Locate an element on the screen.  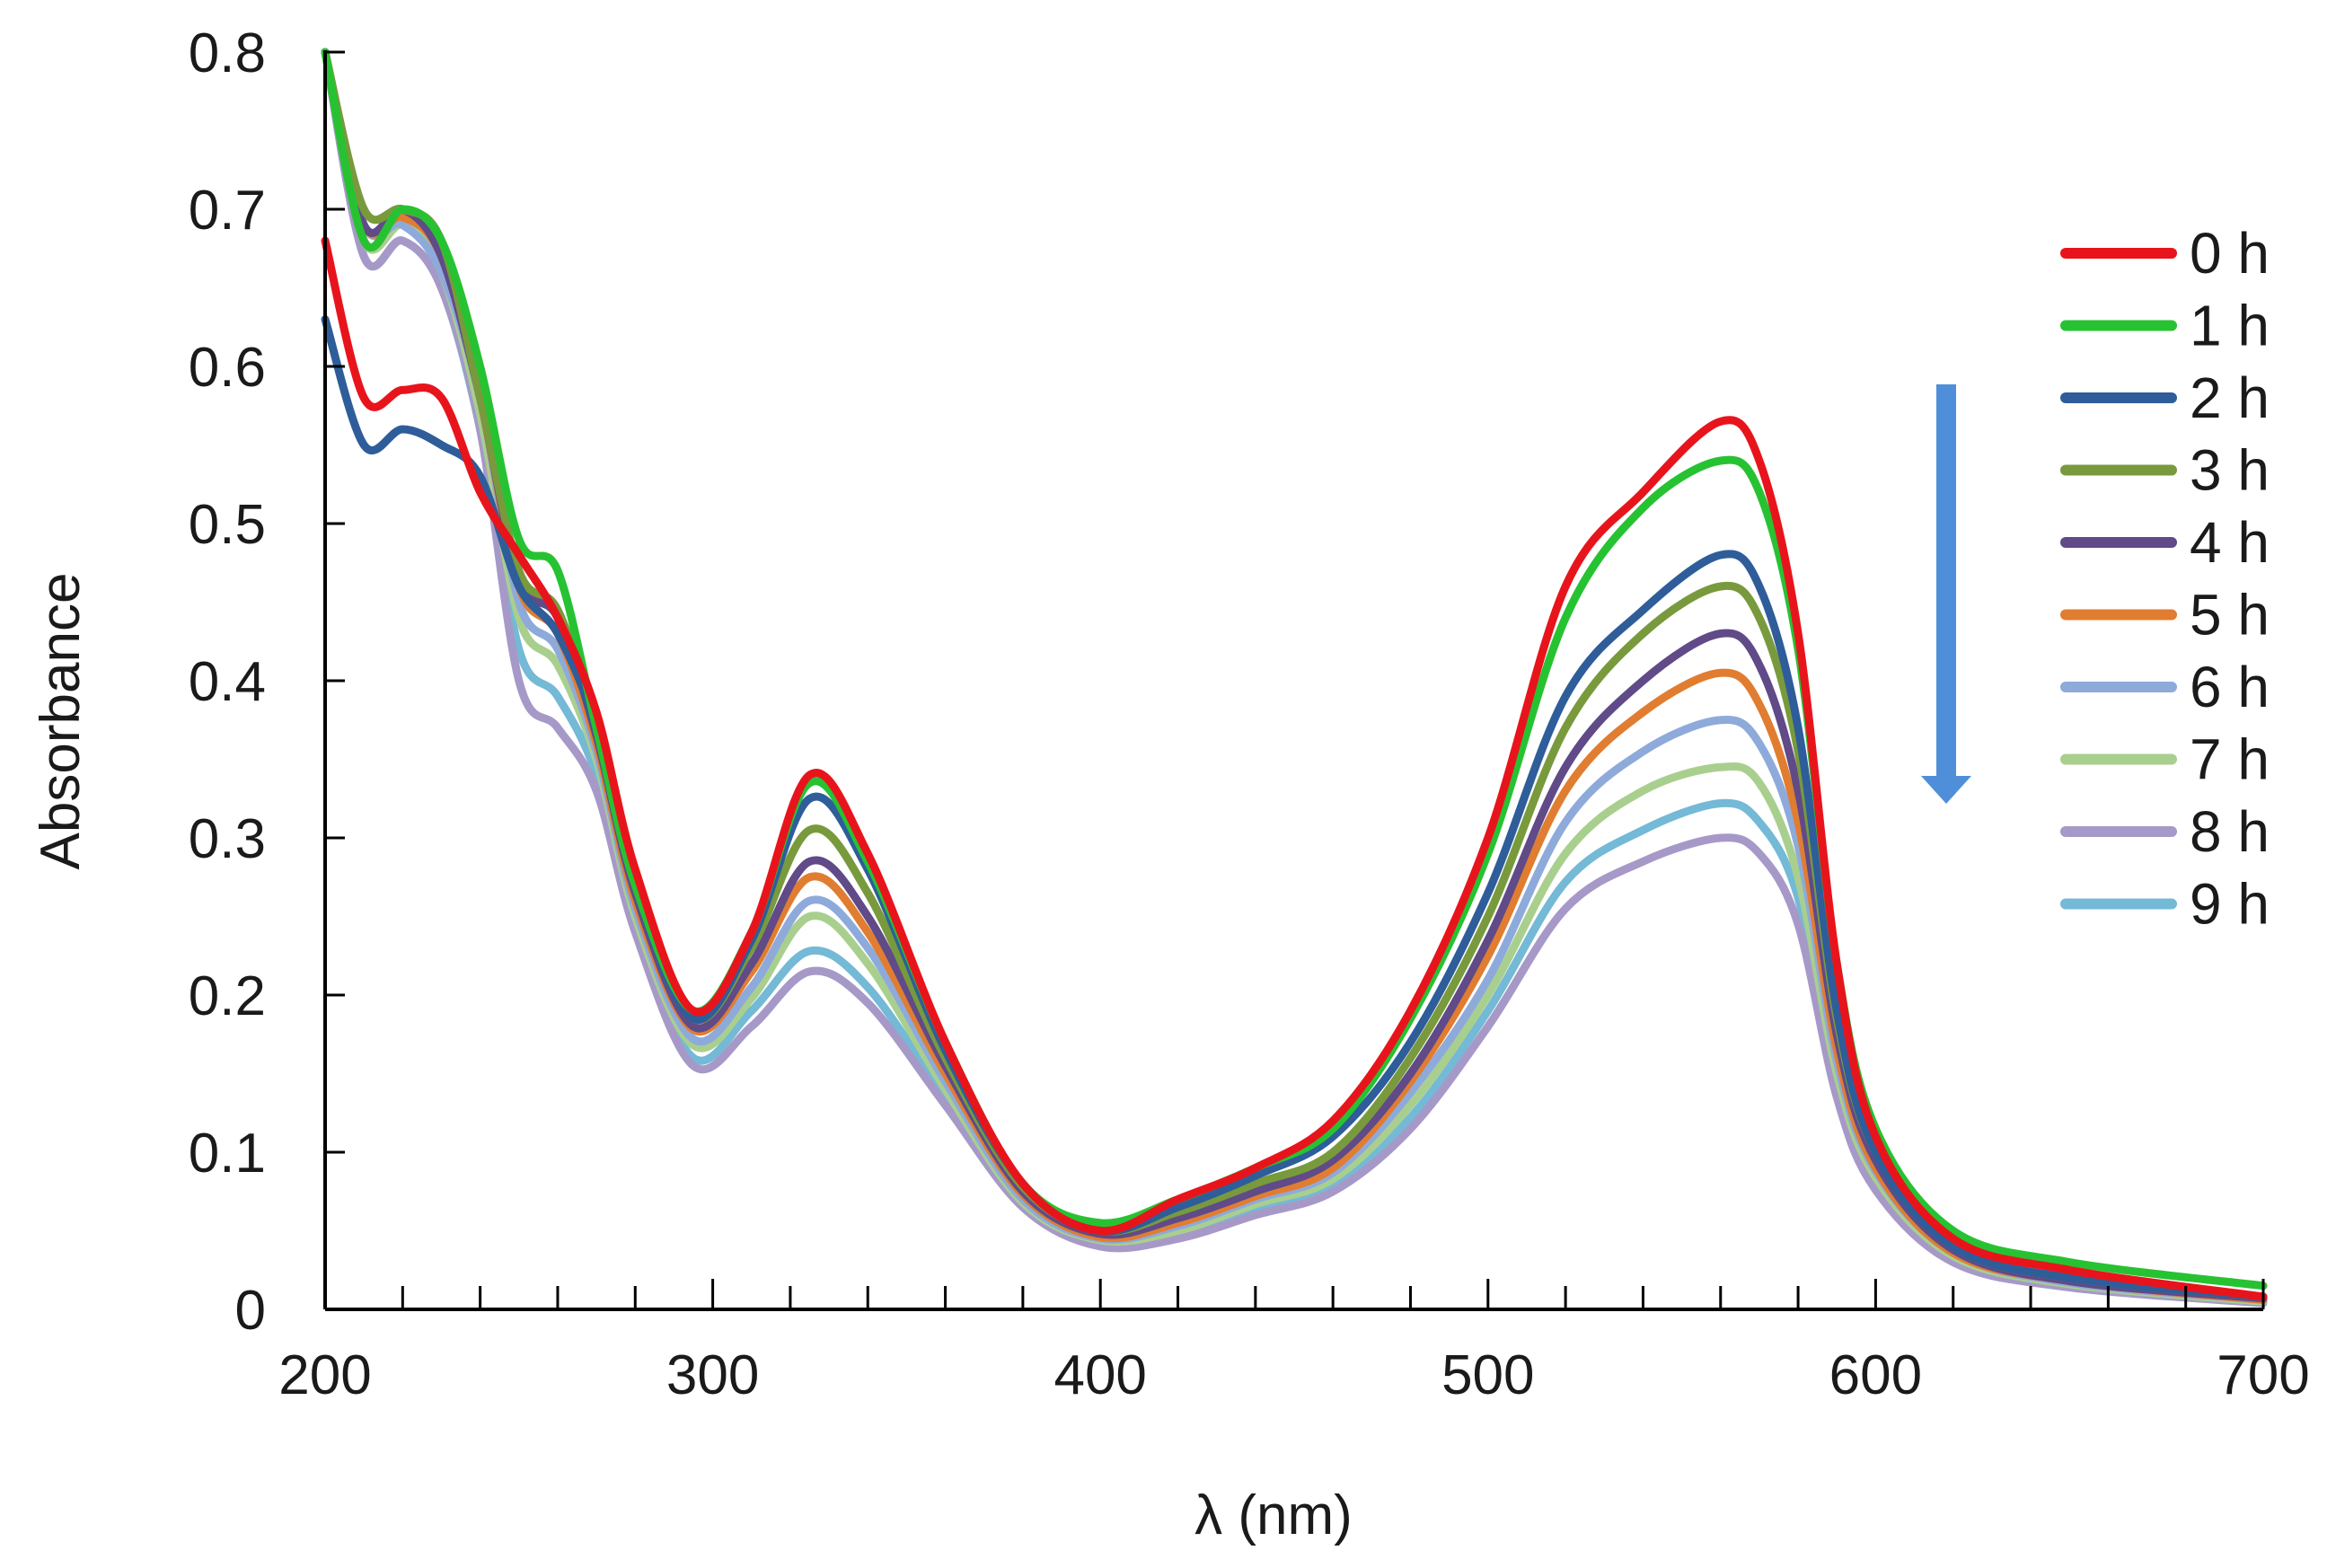
y-tick-label: 0.2 is located at coordinates (228, 996).